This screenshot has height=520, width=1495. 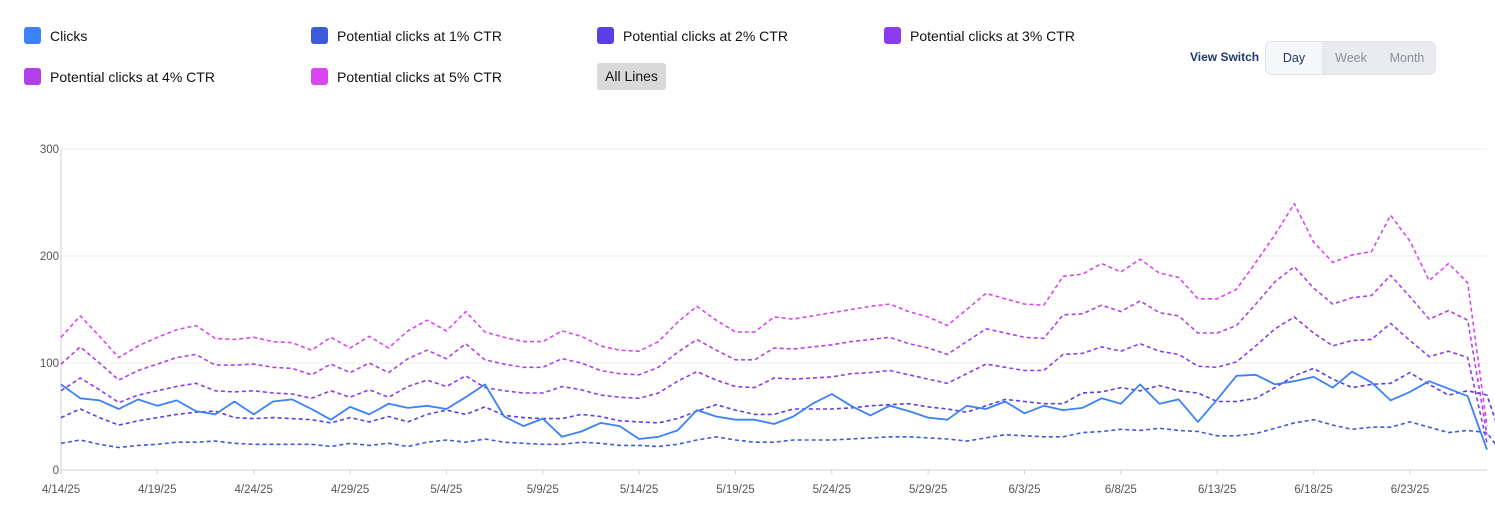 What do you see at coordinates (1121, 490) in the screenshot?
I see `x-tick-label: 6/8/25` at bounding box center [1121, 490].